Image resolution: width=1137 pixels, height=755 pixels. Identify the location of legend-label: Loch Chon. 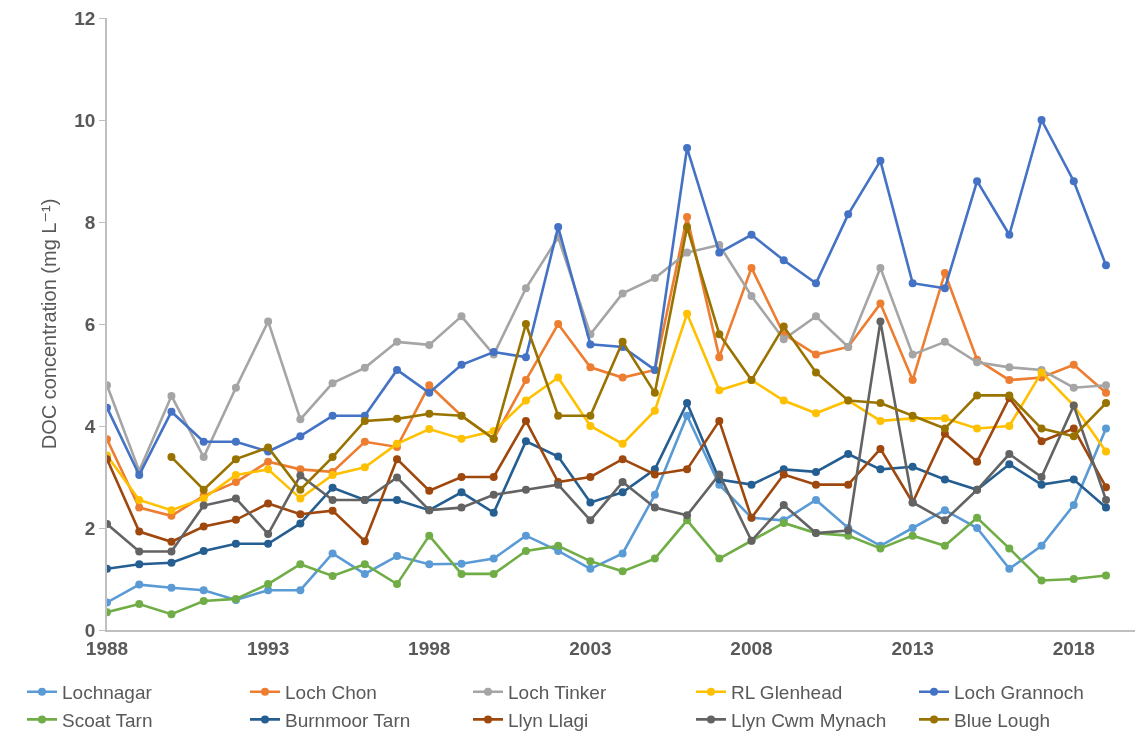
(331, 693).